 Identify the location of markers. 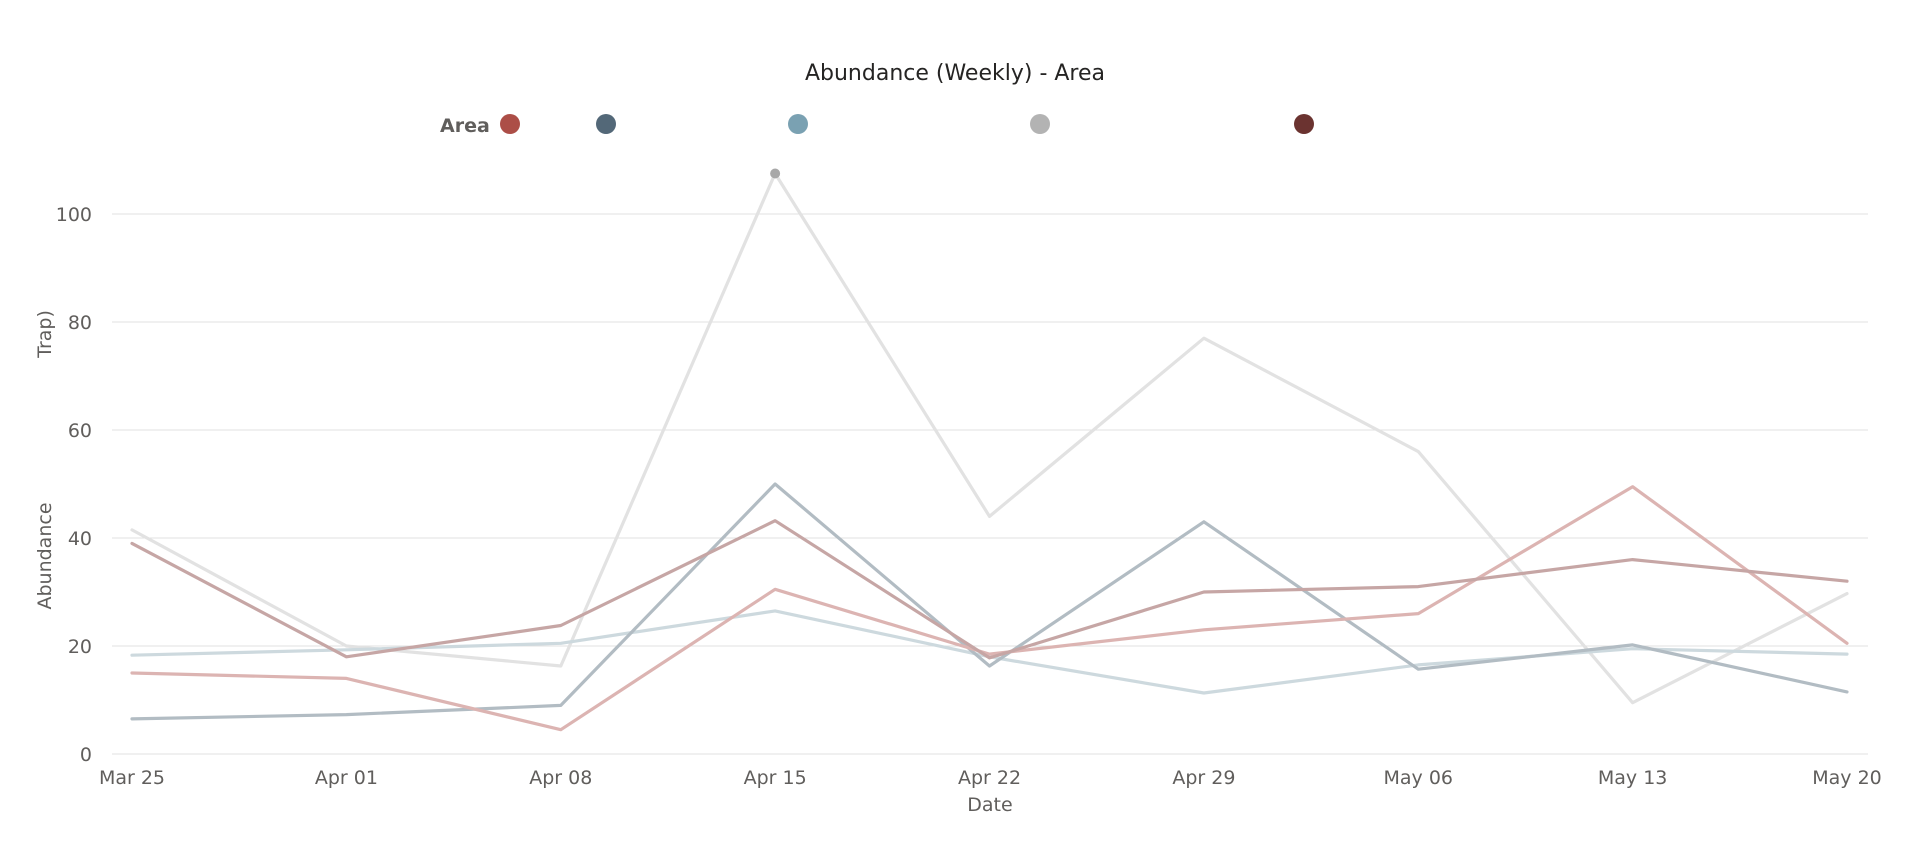
(775, 173).